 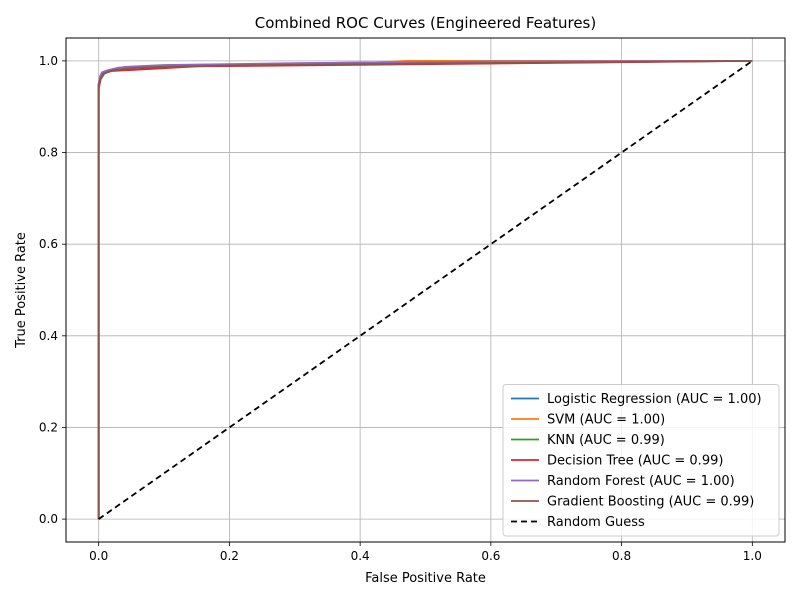 What do you see at coordinates (650, 502) in the screenshot?
I see `legend-label: Gradient Boosting (AUC = 0.99)` at bounding box center [650, 502].